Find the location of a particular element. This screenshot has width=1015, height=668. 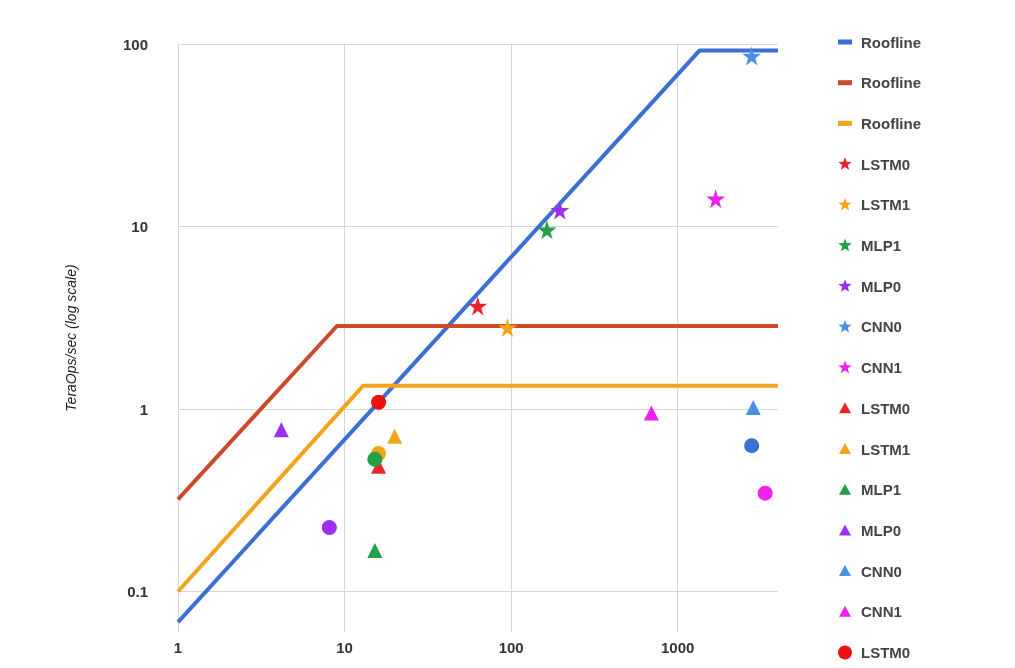

y-tick-label: 10 is located at coordinates (139, 226).